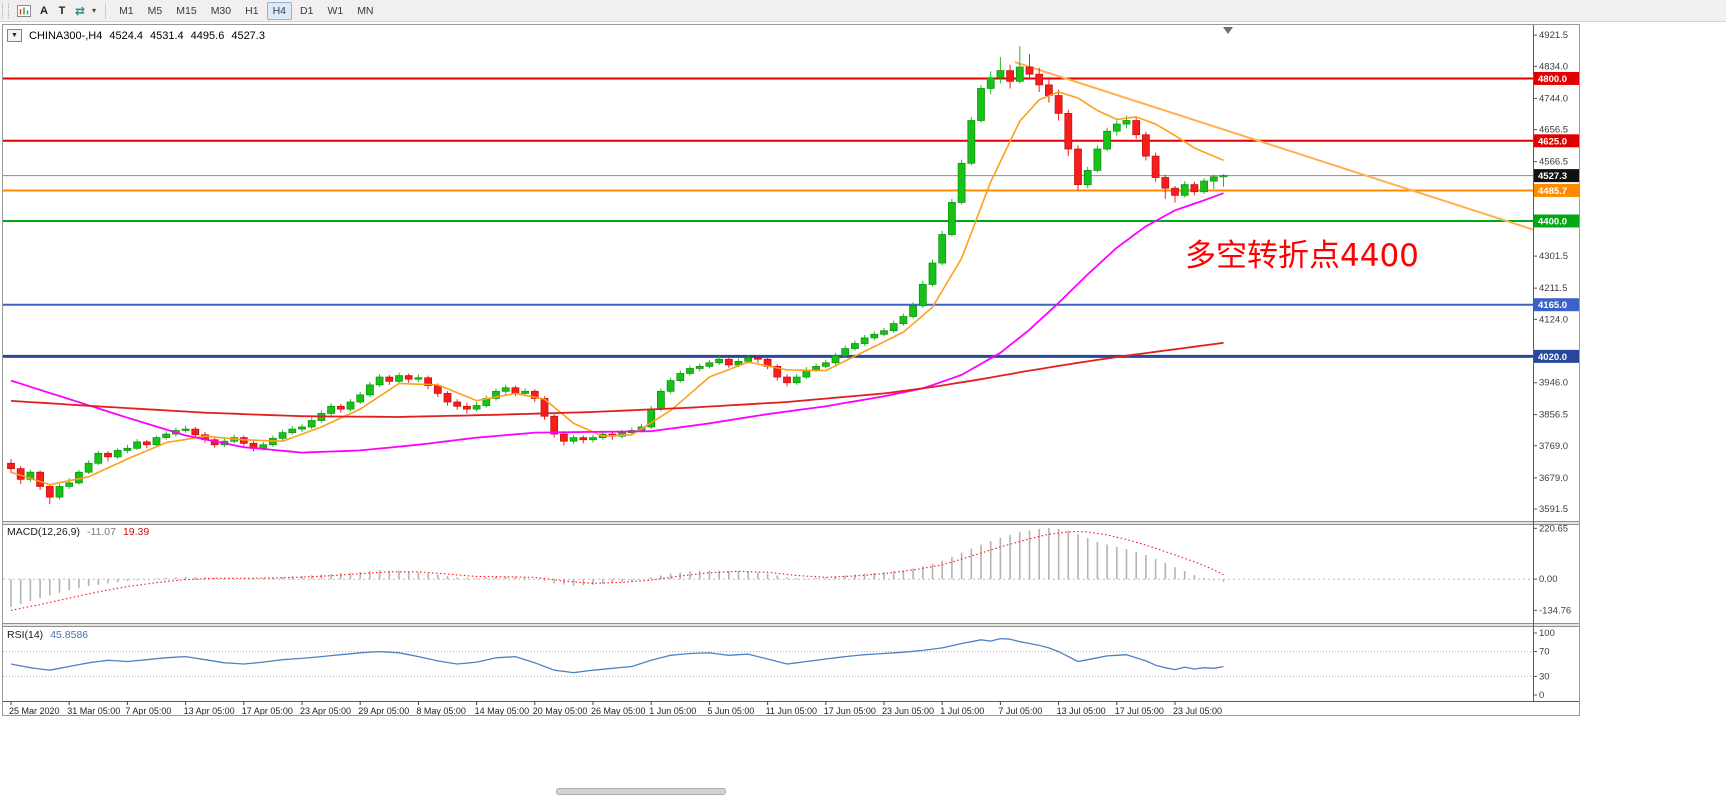 This screenshot has width=1726, height=796. What do you see at coordinates (1553, 383) in the screenshot?
I see `svg-text: 3946.0` at bounding box center [1553, 383].